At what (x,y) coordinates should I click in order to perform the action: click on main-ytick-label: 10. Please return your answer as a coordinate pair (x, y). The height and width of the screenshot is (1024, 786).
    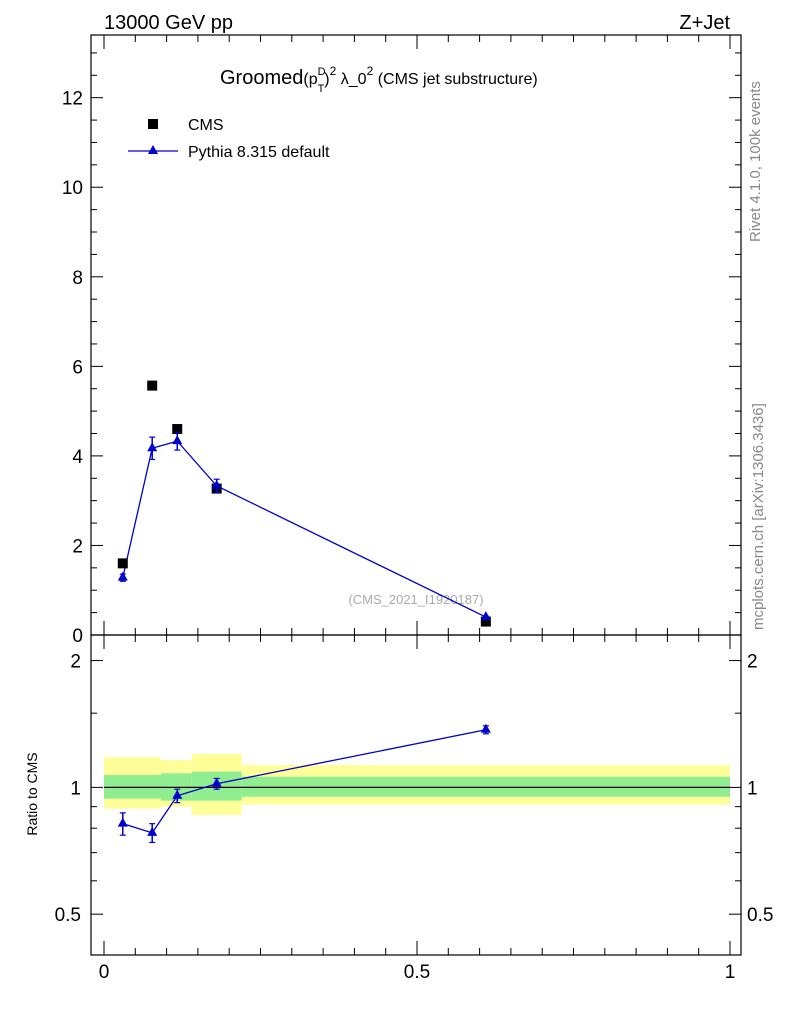
    Looking at the image, I should click on (72, 188).